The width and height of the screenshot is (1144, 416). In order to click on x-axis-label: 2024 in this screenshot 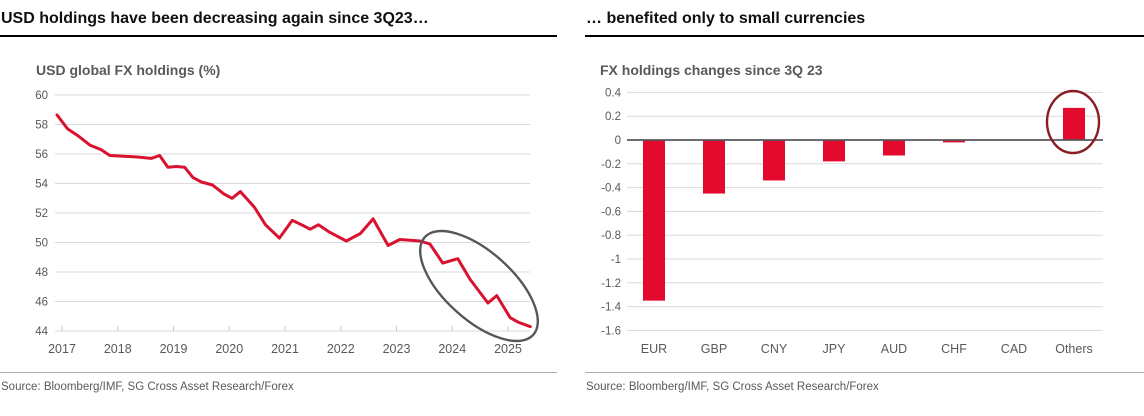, I will do `click(452, 349)`.